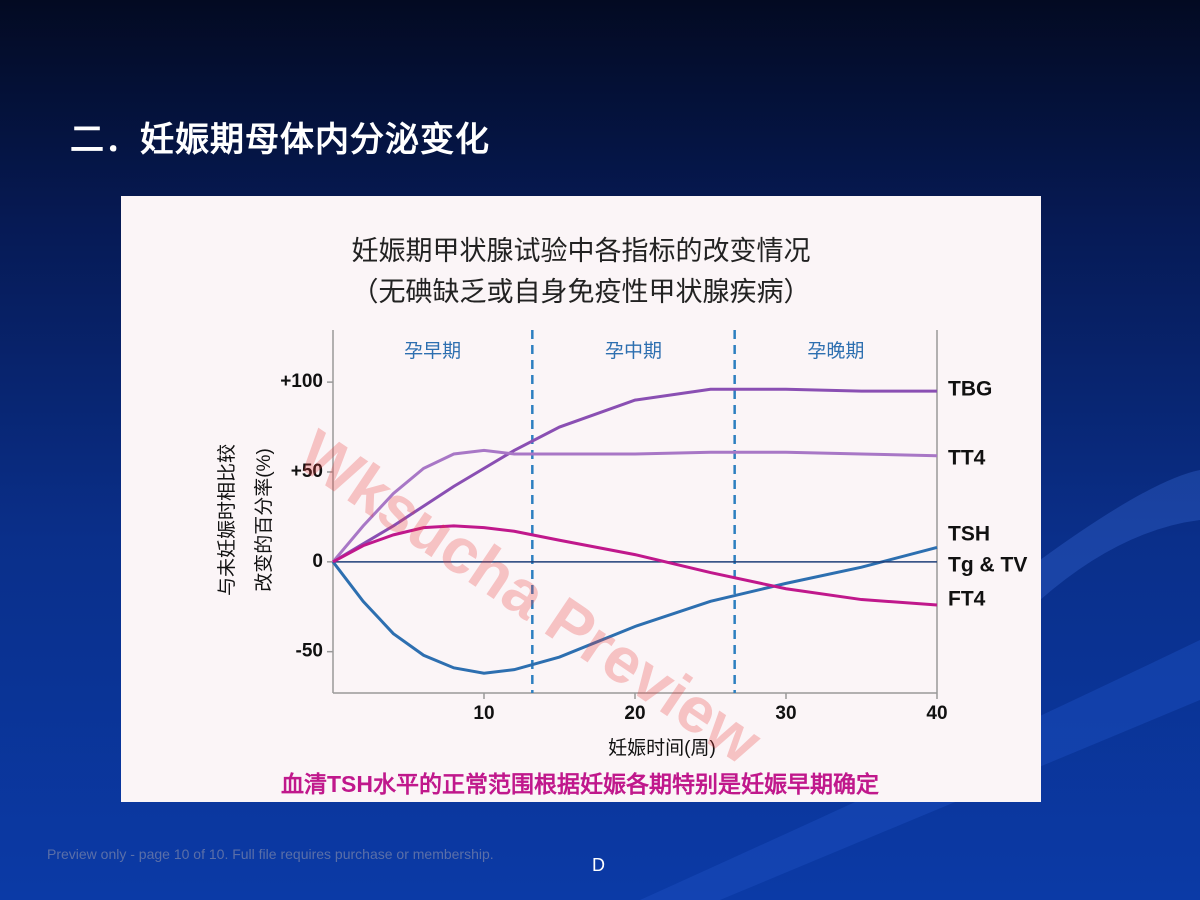 This screenshot has height=900, width=1200. I want to click on page-marker: D, so click(598, 865).